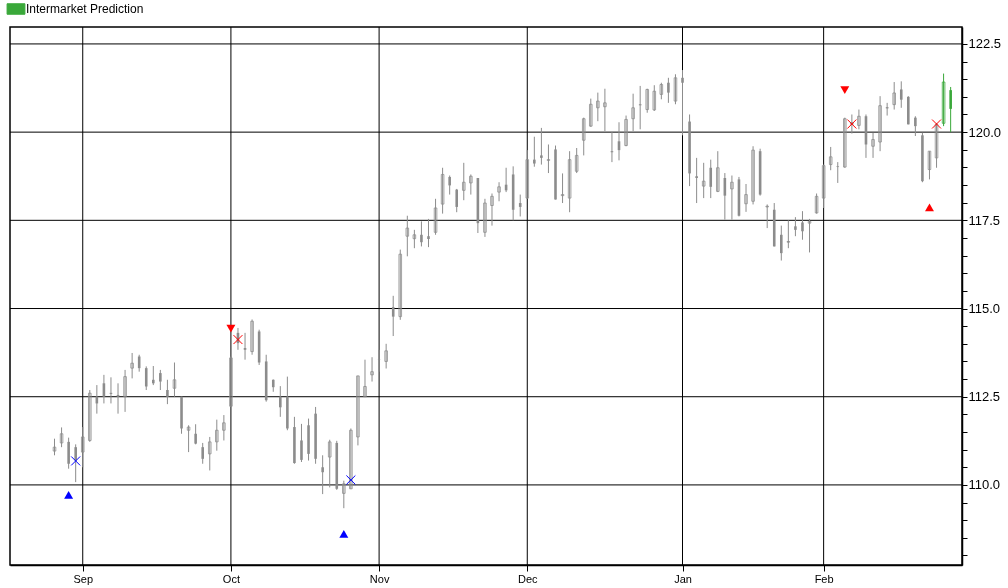 The height and width of the screenshot is (588, 1008). What do you see at coordinates (528, 578) in the screenshot?
I see `x-tick-label: Dec` at bounding box center [528, 578].